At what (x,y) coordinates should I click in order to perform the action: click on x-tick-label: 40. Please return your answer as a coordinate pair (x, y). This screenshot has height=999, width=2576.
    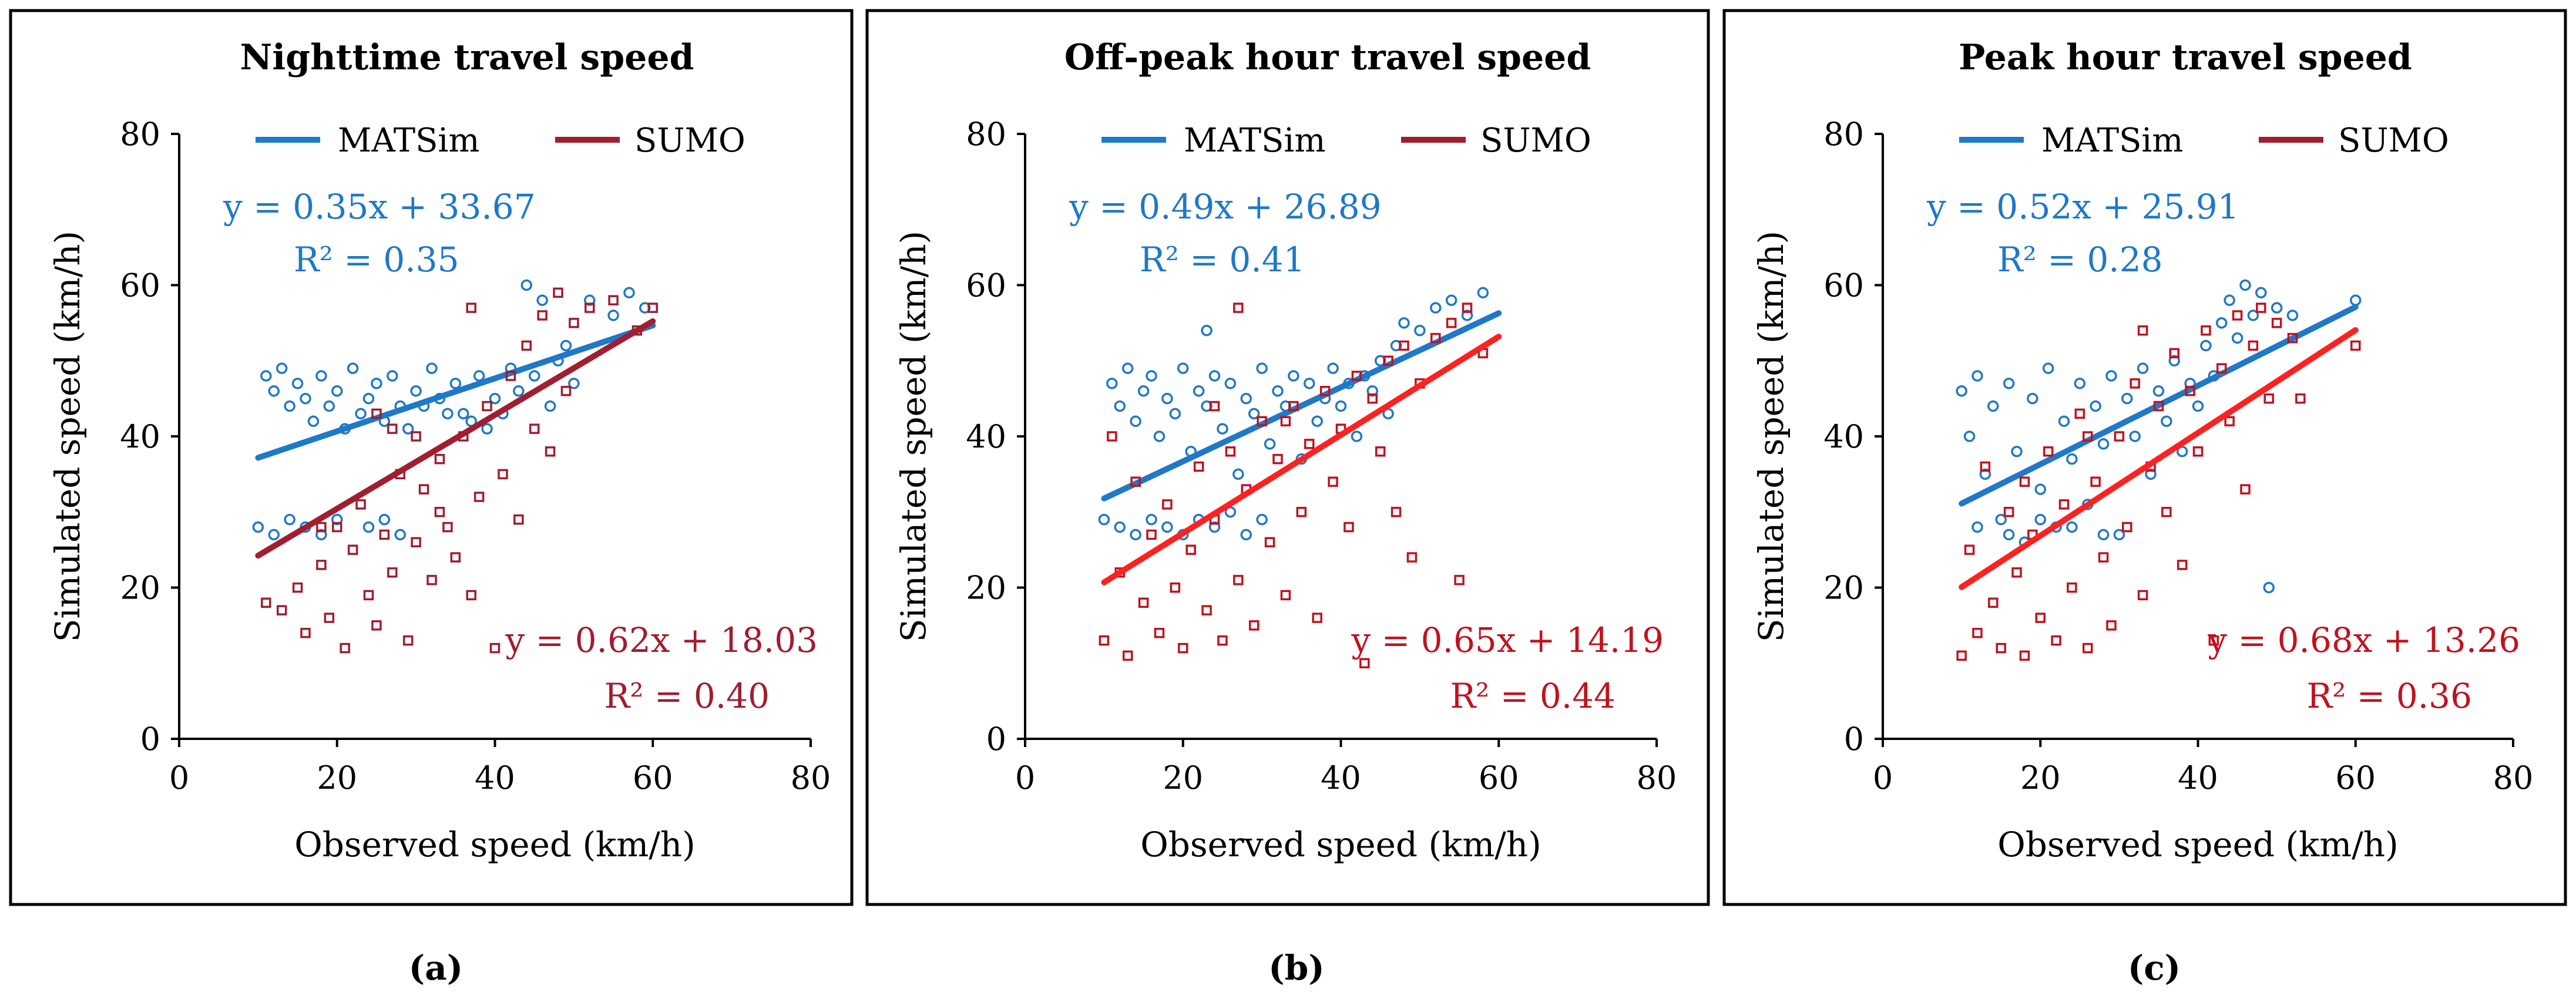
    Looking at the image, I should click on (495, 777).